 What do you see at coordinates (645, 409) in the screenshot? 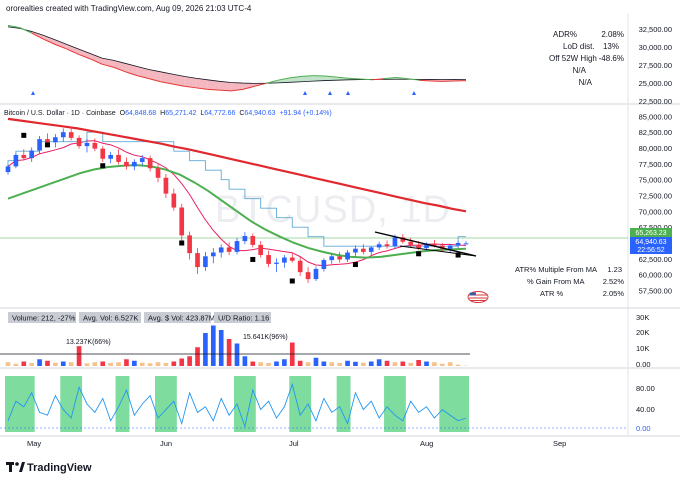
I see `axis-tick-label: 40.00` at bounding box center [645, 409].